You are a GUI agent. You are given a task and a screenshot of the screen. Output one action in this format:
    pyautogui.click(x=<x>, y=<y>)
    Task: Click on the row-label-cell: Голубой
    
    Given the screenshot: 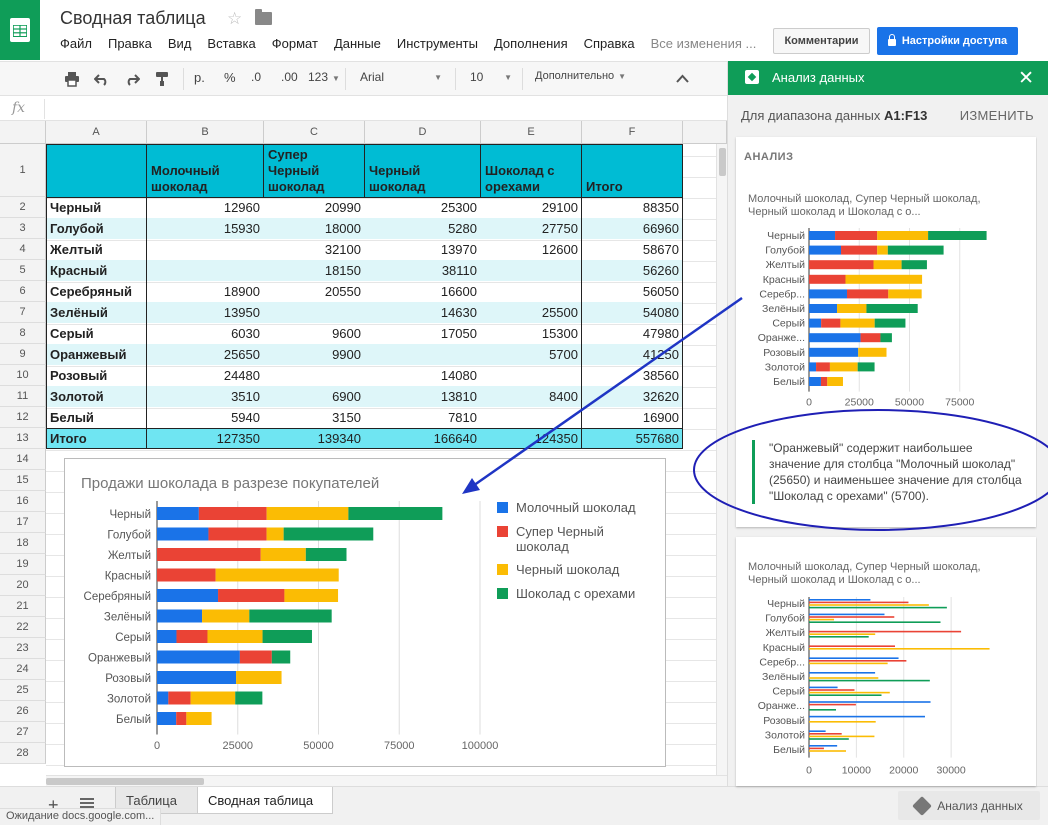 What is the action you would take?
    pyautogui.click(x=77, y=228)
    